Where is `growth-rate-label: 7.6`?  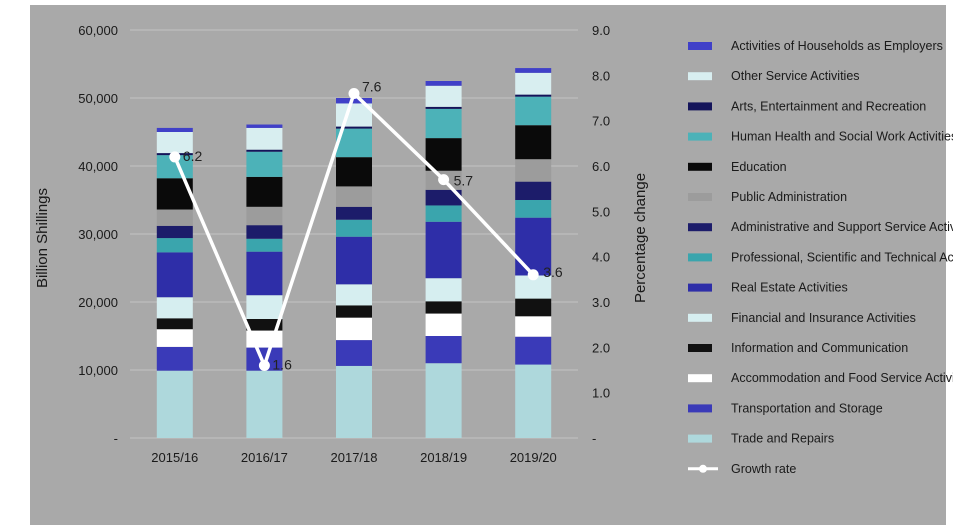 growth-rate-label: 7.6 is located at coordinates (372, 86).